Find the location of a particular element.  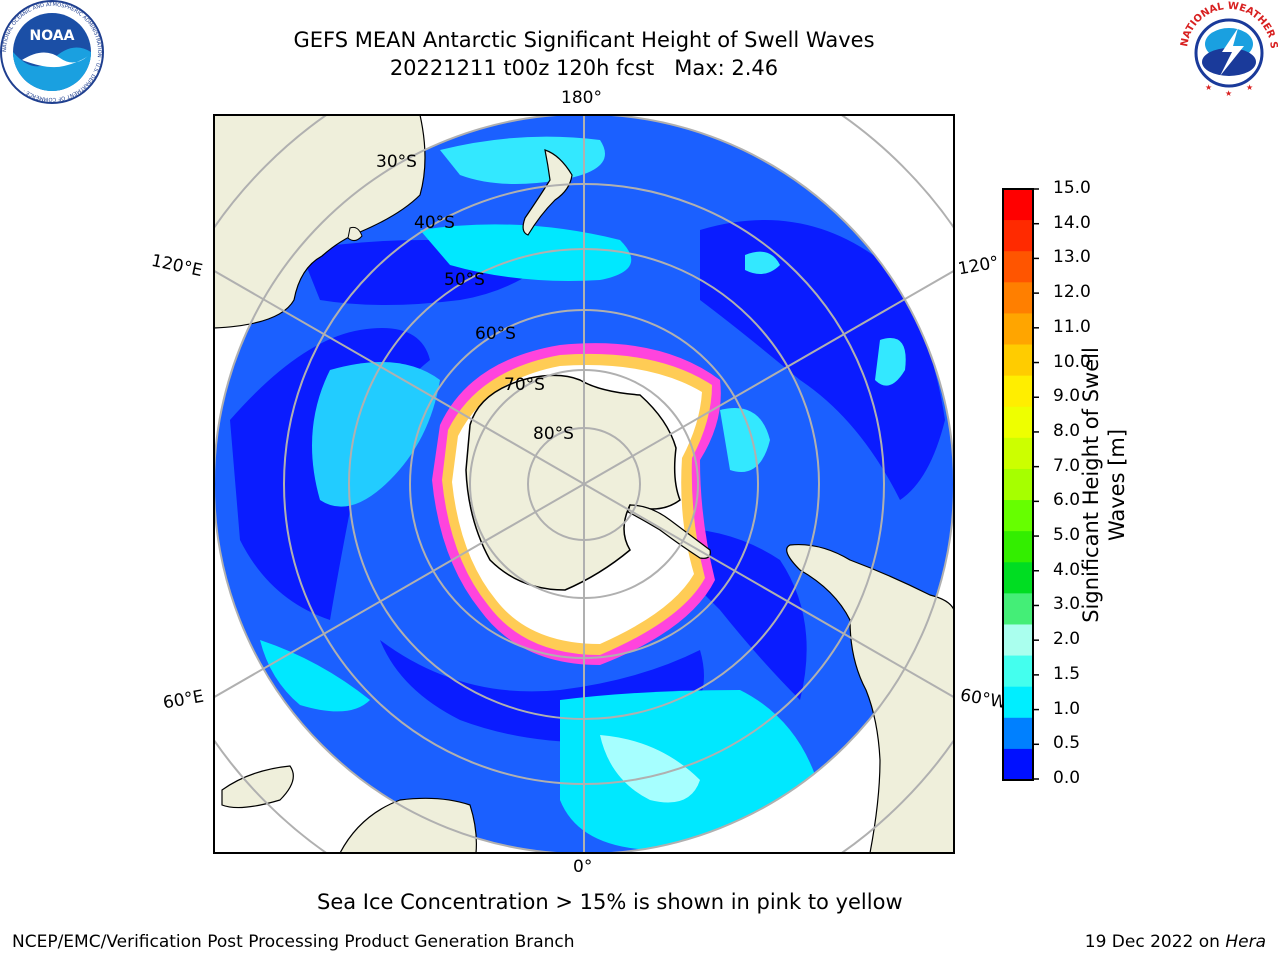

lon-label-180: 180° is located at coordinates (581, 98).